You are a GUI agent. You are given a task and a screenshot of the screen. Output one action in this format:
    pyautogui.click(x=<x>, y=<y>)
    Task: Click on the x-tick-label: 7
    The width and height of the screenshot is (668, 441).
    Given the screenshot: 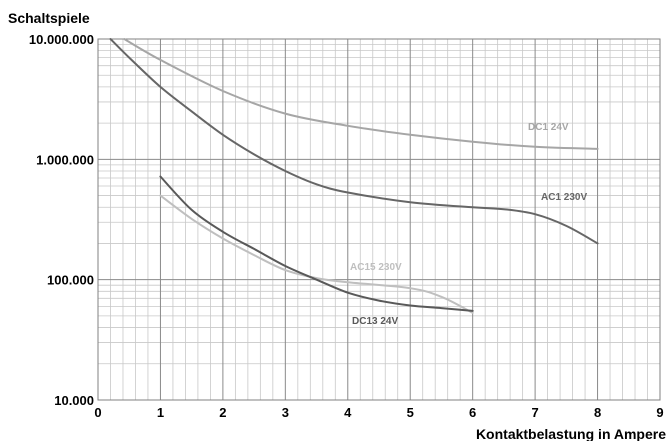 What is the action you would take?
    pyautogui.click(x=534, y=412)
    